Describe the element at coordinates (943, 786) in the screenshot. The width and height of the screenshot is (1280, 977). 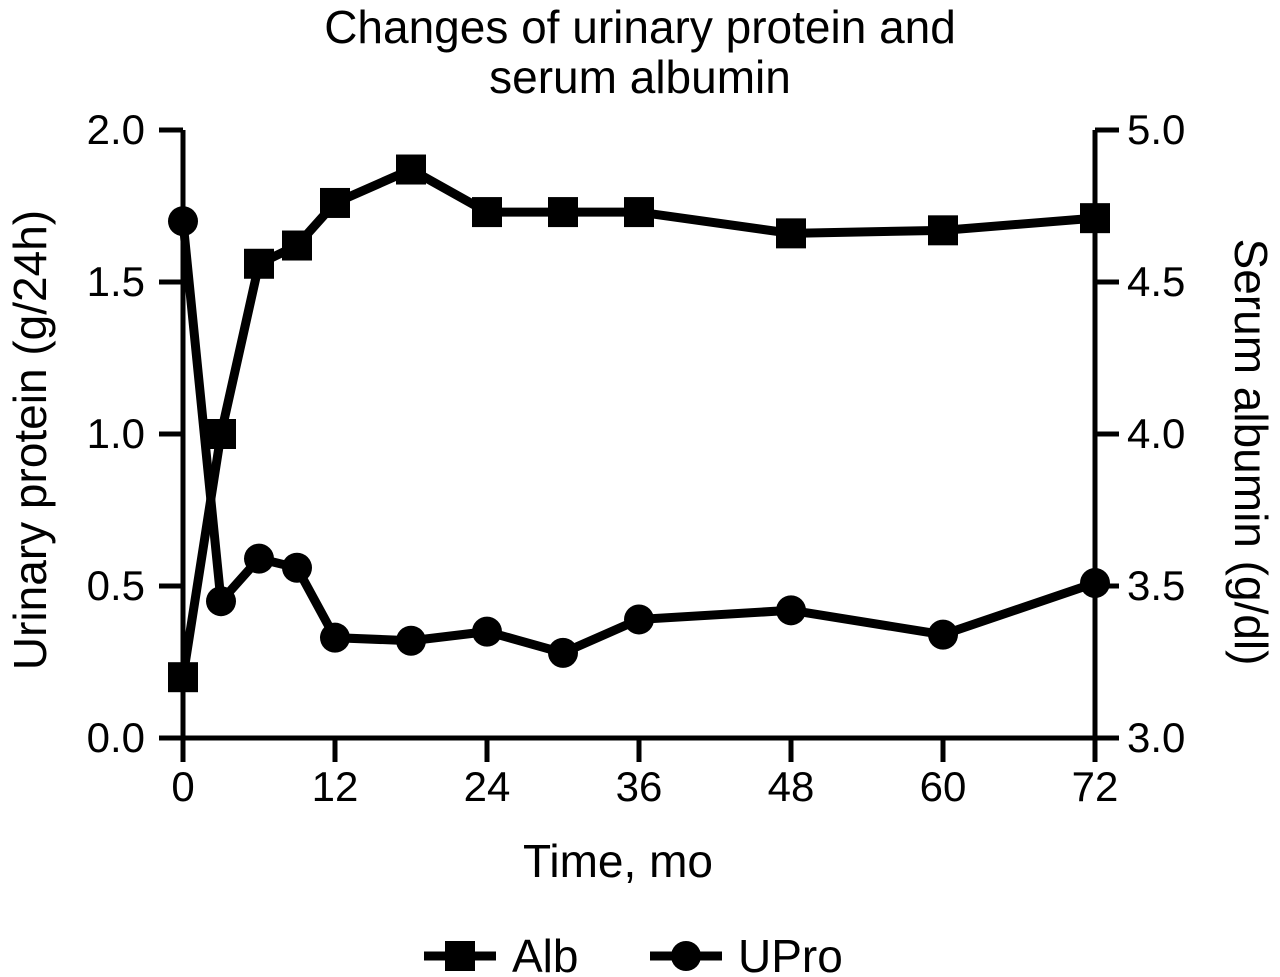
I see `x-axis-tick-label: 60` at that location.